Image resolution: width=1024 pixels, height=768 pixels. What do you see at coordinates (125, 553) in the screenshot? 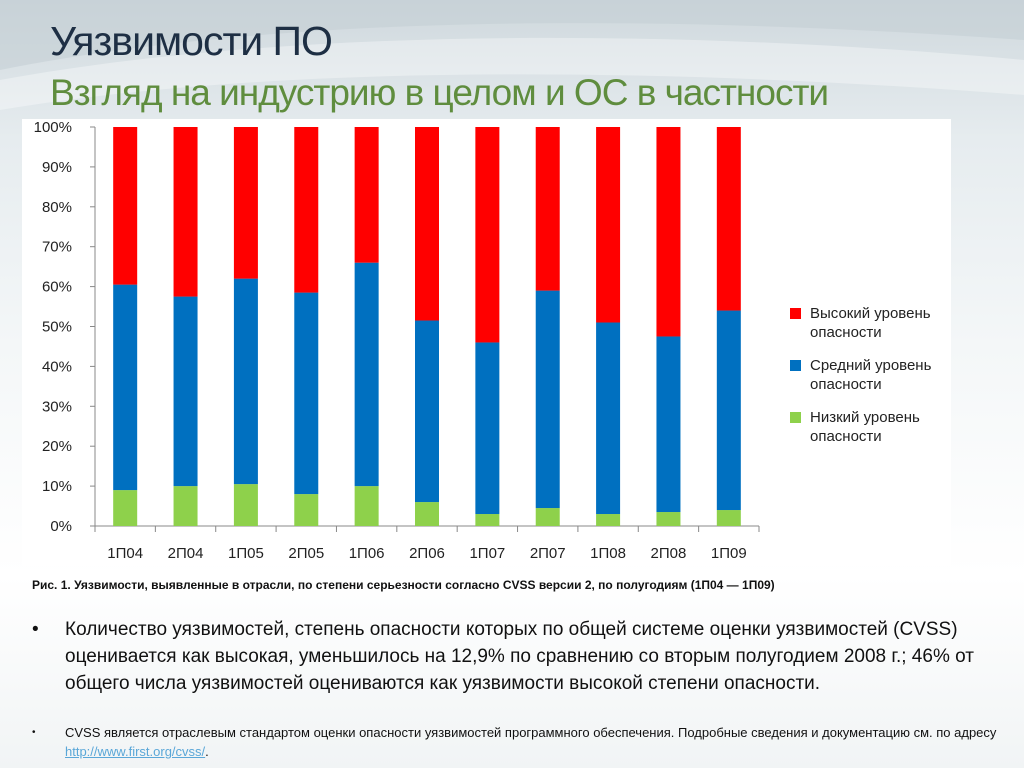
I see `x-tick-label: 1П04` at bounding box center [125, 553].